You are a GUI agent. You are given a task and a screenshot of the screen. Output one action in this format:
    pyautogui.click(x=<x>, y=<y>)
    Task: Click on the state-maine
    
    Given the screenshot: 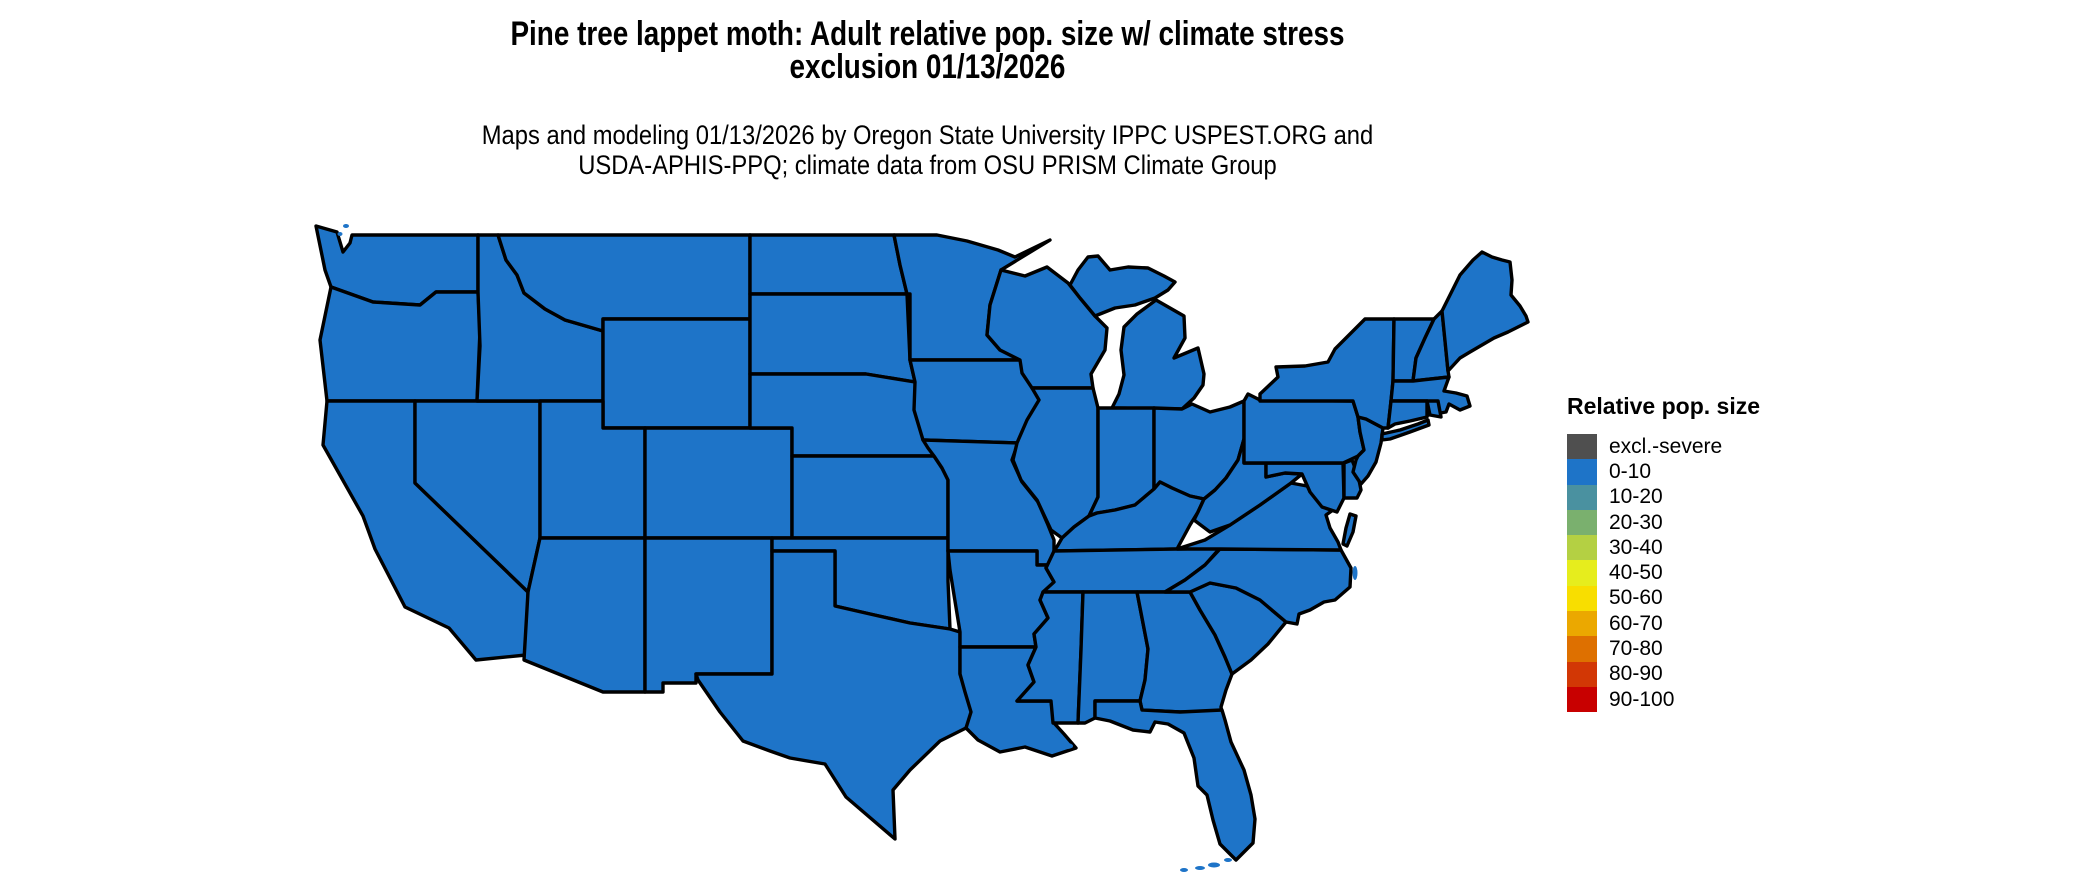 What is the action you would take?
    pyautogui.click(x=1485, y=311)
    